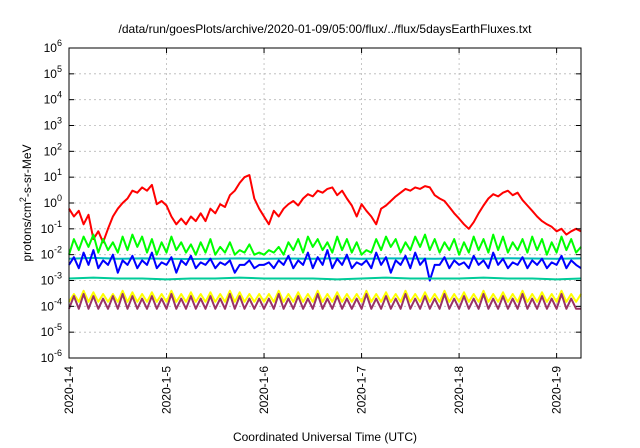 The height and width of the screenshot is (448, 640). I want to click on y-tick-exponent: -2, so click(58, 250).